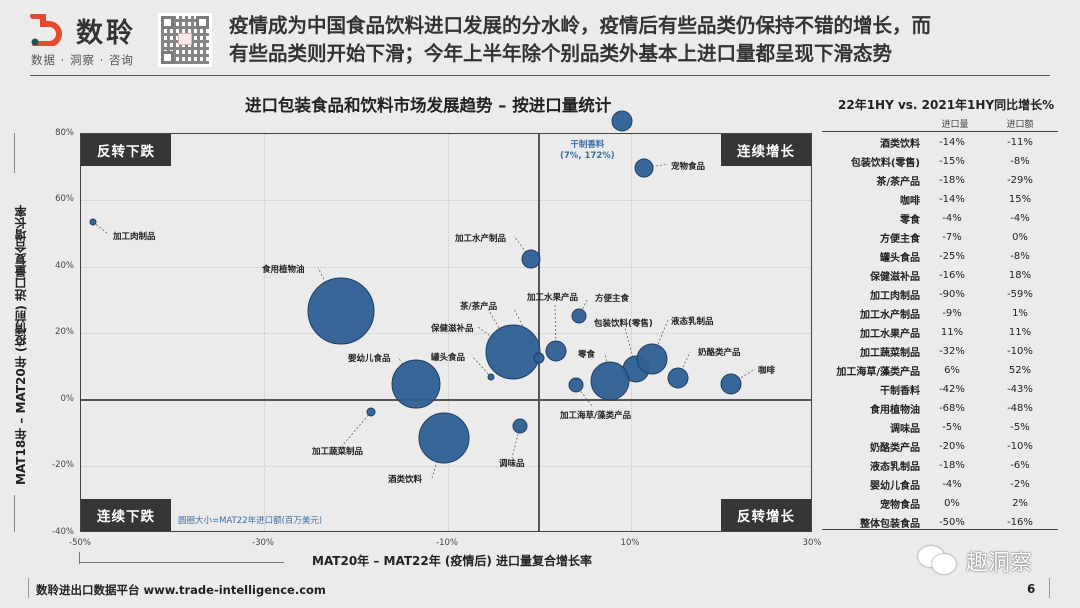 Image resolution: width=1080 pixels, height=608 pixels. Describe the element at coordinates (999, 563) in the screenshot. I see `wechat-account-name: 趣洞察` at that location.